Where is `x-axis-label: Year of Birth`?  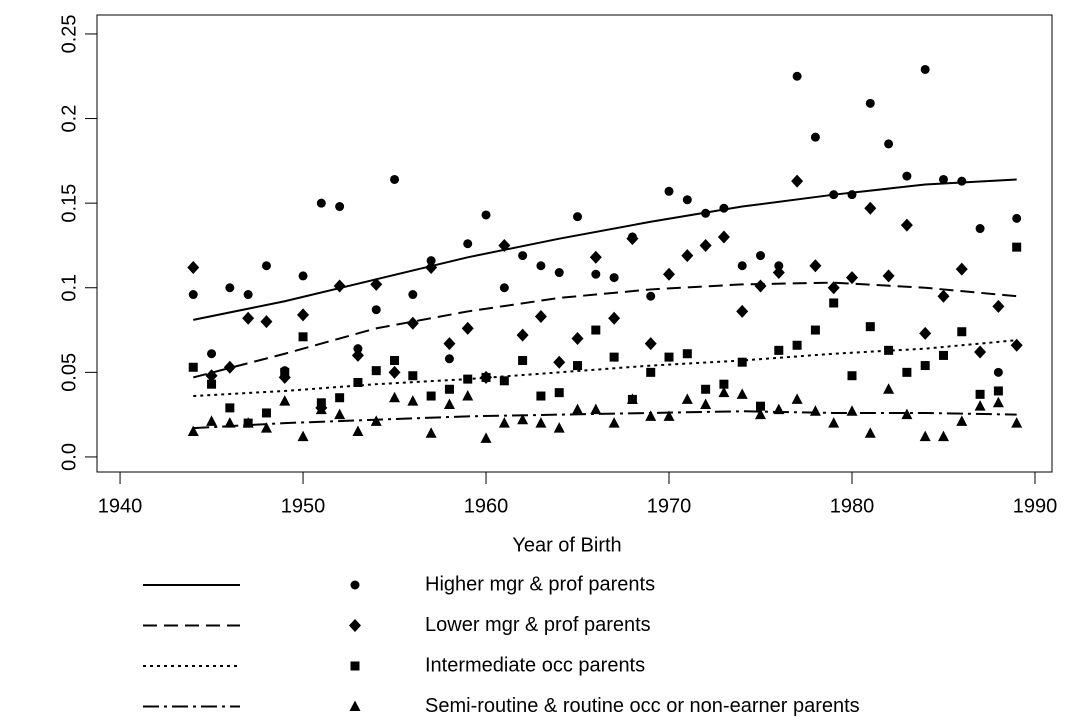 x-axis-label: Year of Birth is located at coordinates (566, 545).